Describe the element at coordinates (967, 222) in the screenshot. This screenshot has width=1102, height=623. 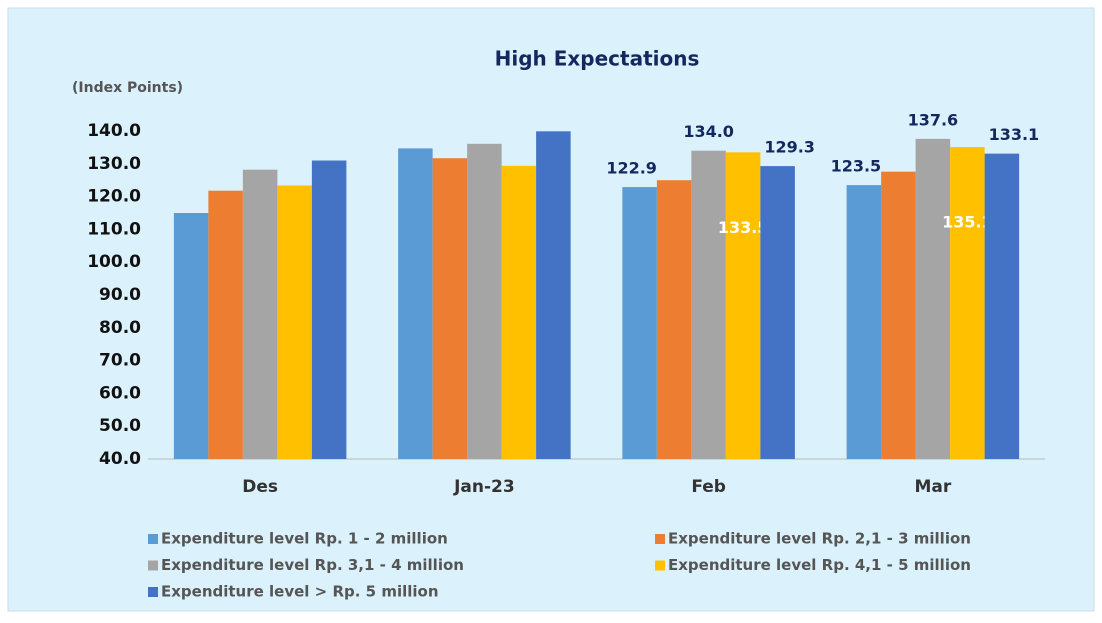
I see `data-label: 135.1` at that location.